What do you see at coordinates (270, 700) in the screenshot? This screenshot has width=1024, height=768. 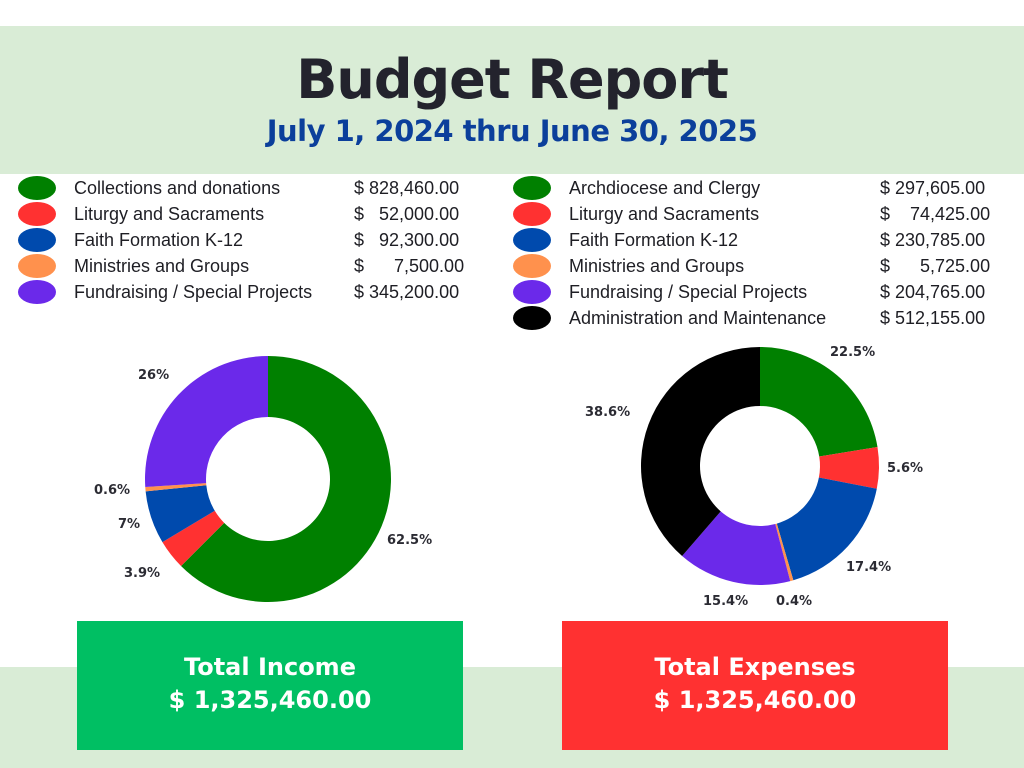 I see `total-income-value: $ 1,325,460.00` at bounding box center [270, 700].